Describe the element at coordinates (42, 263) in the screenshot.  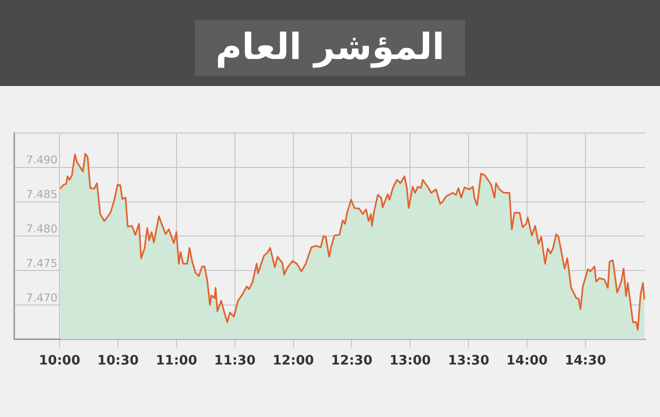
I see `y-tick-label: 7.475` at that location.